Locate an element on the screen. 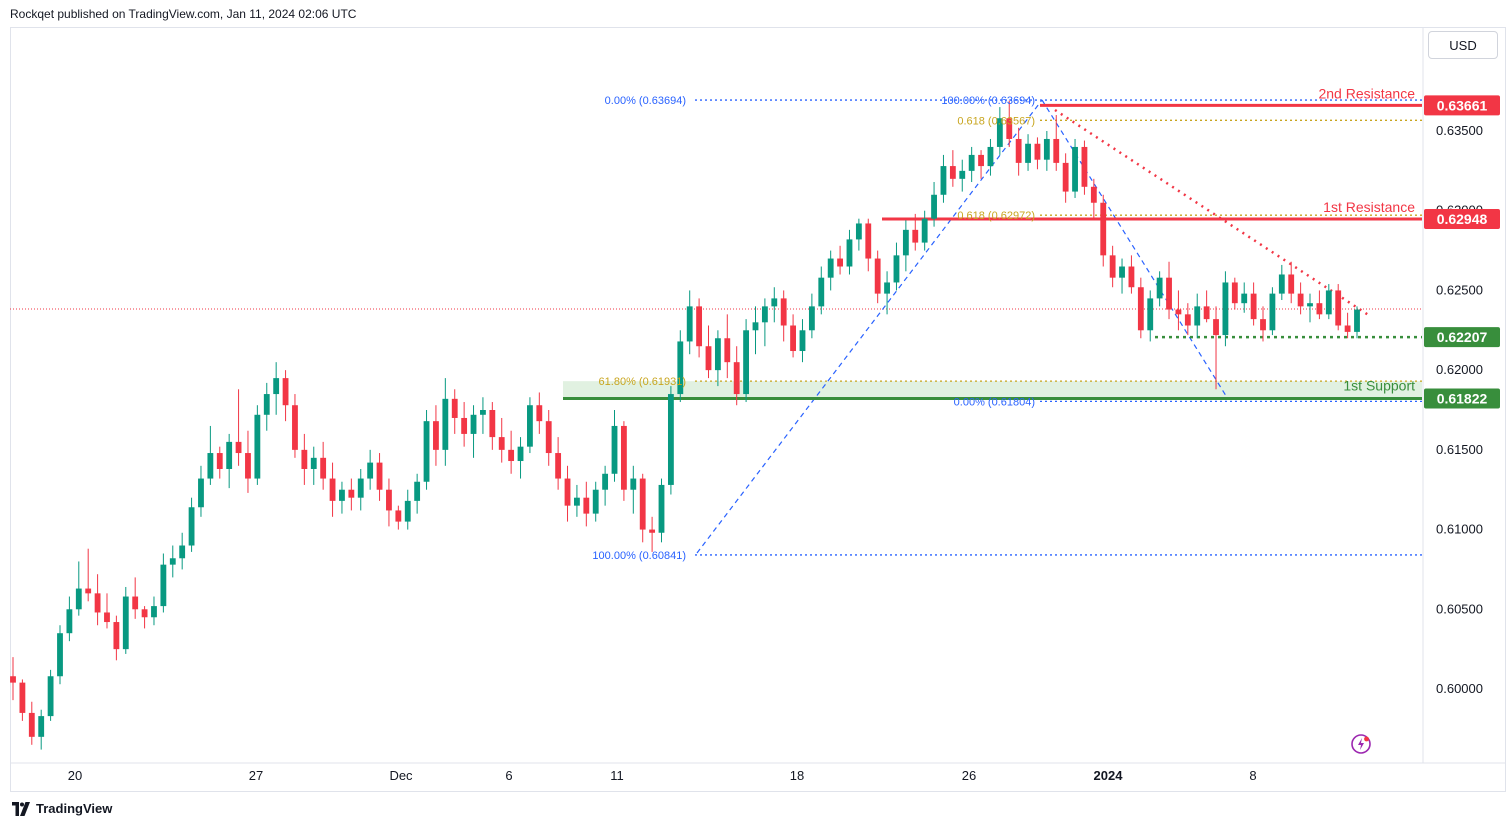 This screenshot has height=827, width=1512. fib-label: 0.618 (0.63567) is located at coordinates (996, 121).